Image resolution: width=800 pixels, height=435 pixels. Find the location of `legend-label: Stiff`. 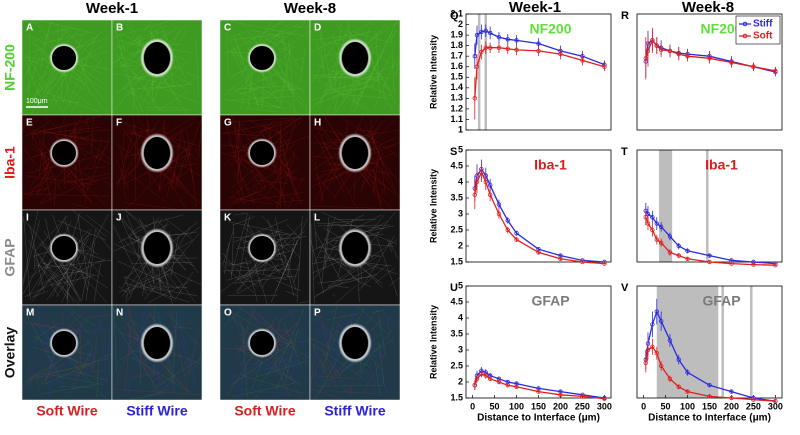

legend-label: Stiff is located at coordinates (763, 24).